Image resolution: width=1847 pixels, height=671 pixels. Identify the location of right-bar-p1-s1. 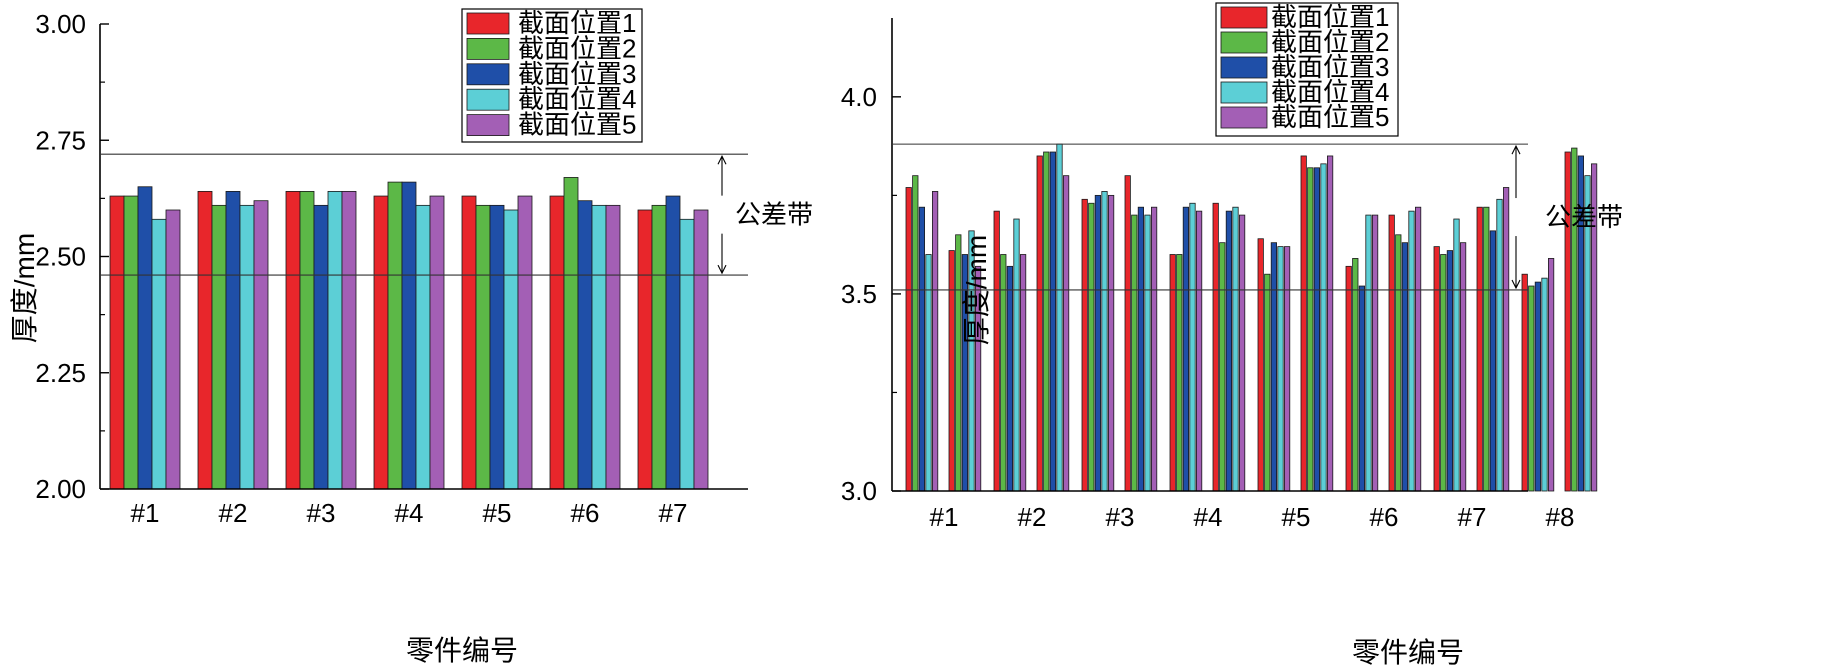
(908, 339).